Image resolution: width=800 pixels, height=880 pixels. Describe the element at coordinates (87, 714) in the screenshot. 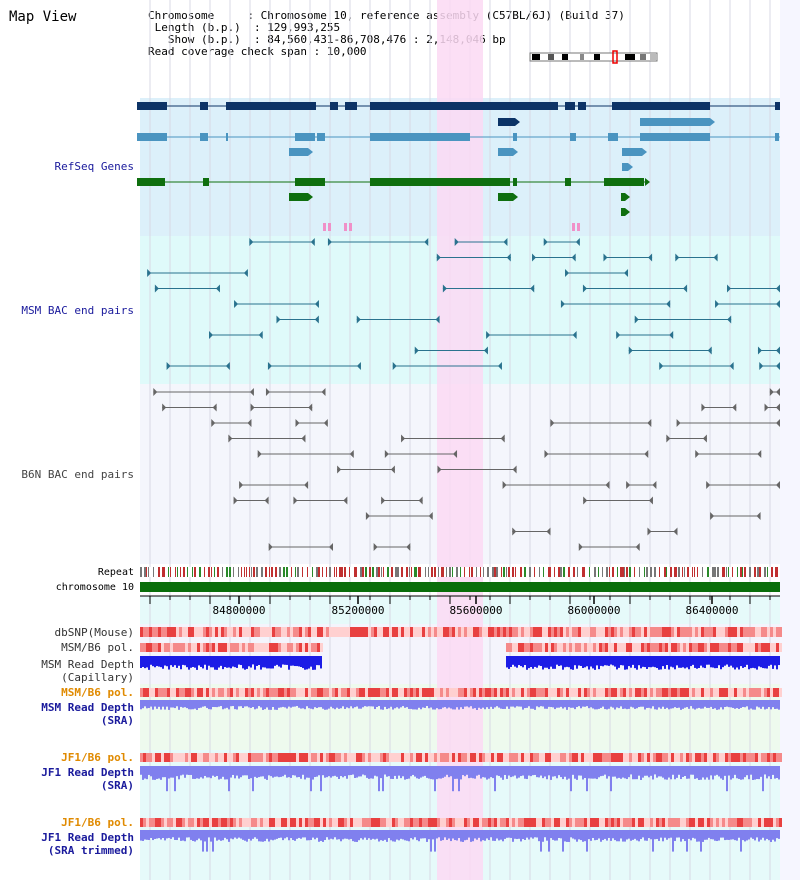

I see `msm-read-depth-sra-label: MSM Read Depth (SRA)` at that location.